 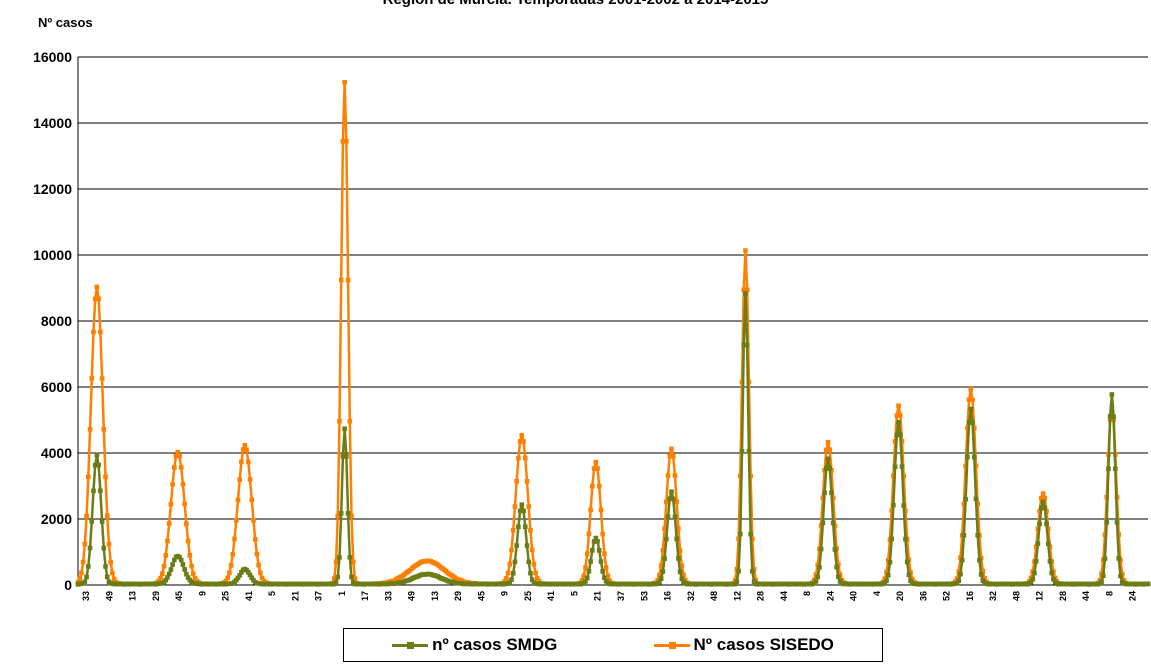 I want to click on x-tick-label: 8, so click(x=807, y=593).